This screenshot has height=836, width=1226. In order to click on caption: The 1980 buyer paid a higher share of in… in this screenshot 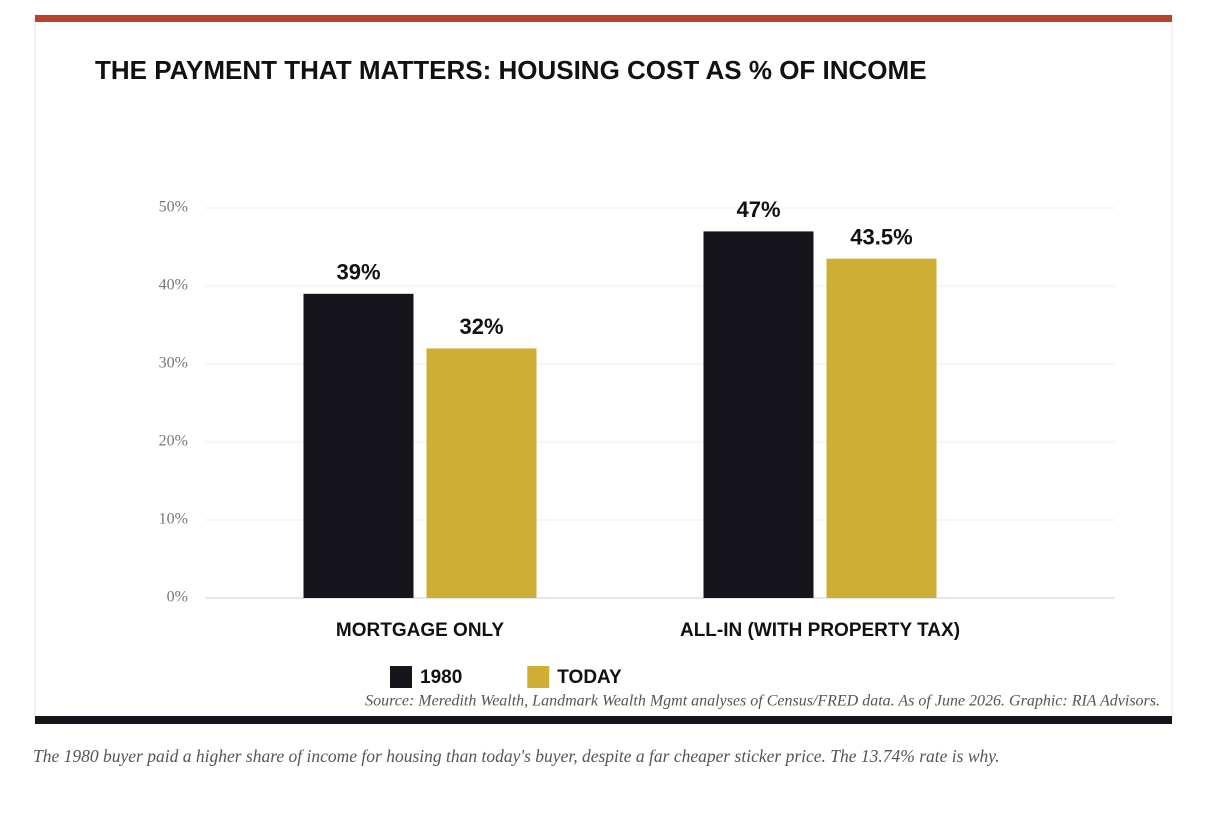, I will do `click(516, 756)`.